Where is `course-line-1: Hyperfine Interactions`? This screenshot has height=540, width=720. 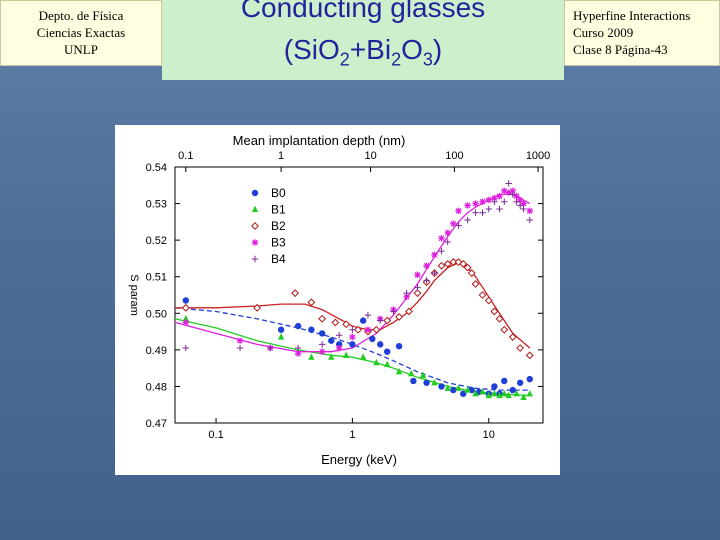 course-line-1: Hyperfine Interactions is located at coordinates (632, 15).